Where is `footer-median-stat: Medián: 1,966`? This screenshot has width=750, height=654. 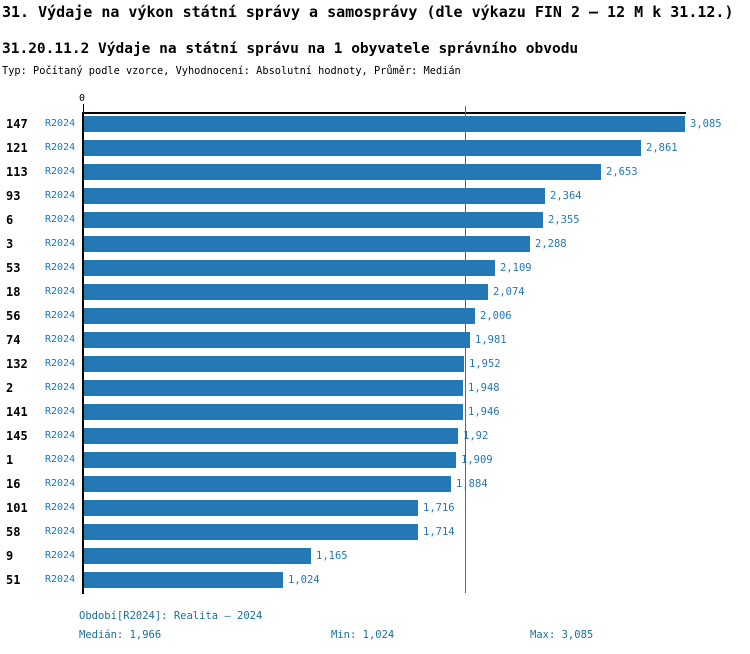
footer-median-stat: Medián: 1,966 is located at coordinates (120, 635).